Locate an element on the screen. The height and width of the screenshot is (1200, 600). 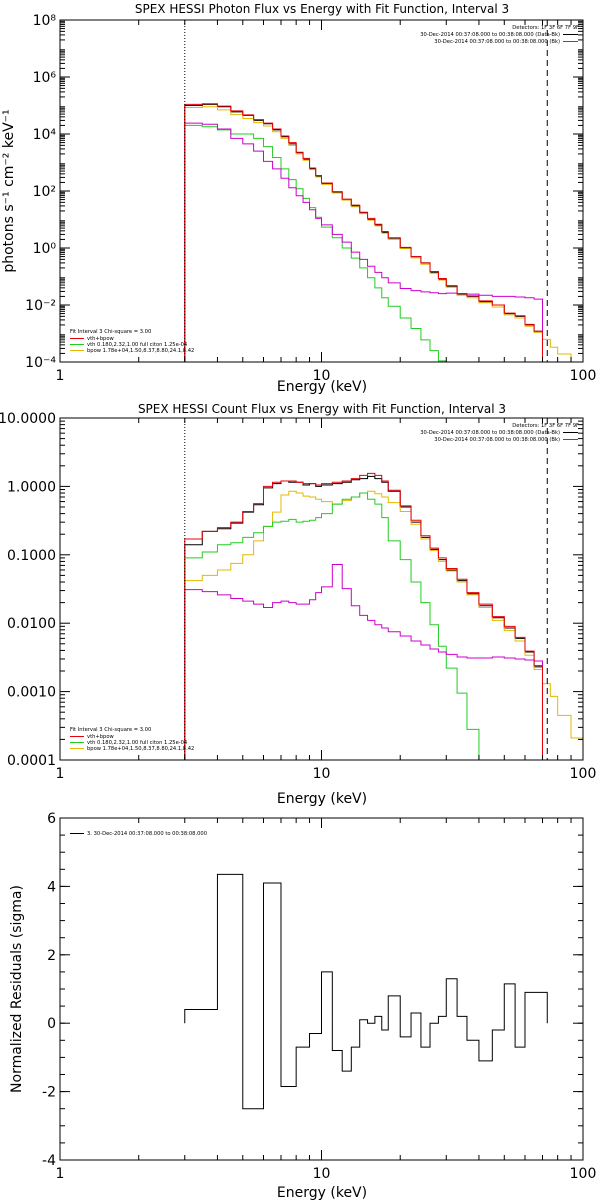
count-flux-series-vth is located at coordinates (332, 626).